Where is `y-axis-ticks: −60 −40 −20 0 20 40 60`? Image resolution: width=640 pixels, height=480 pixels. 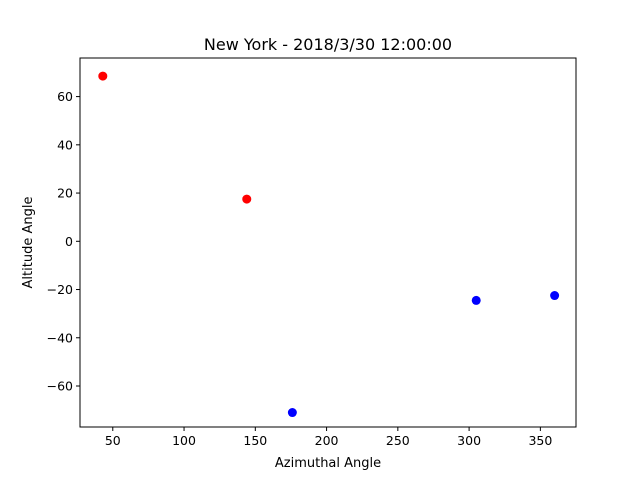
y-axis-ticks: −60 −40 −20 0 20 40 60 is located at coordinates (63, 241).